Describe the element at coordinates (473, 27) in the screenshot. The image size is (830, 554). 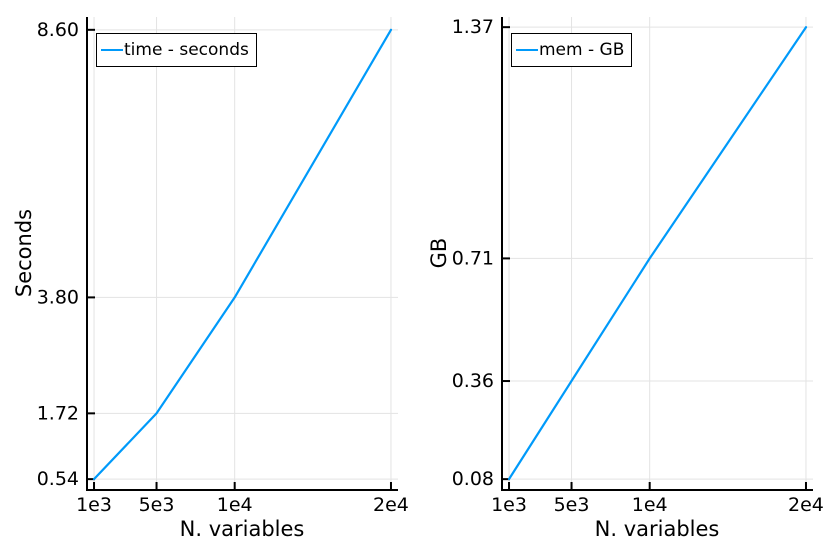
I see `y-tick-label: 1.37` at that location.